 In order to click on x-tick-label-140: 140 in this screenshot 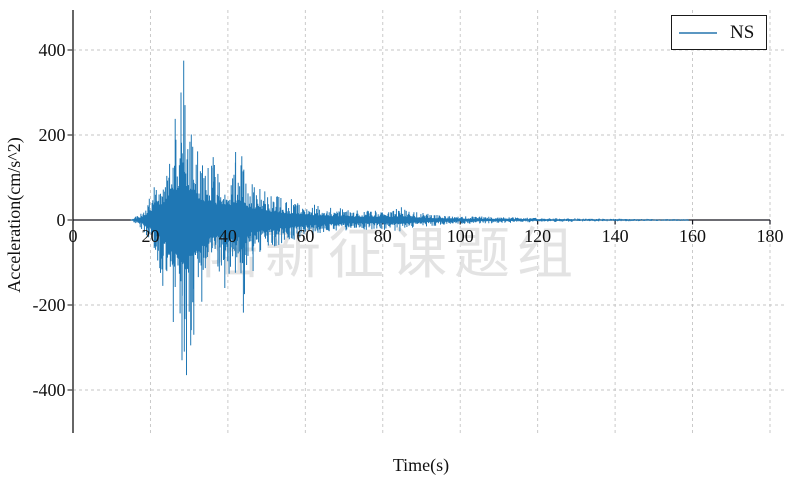, I will do `click(615, 236)`.